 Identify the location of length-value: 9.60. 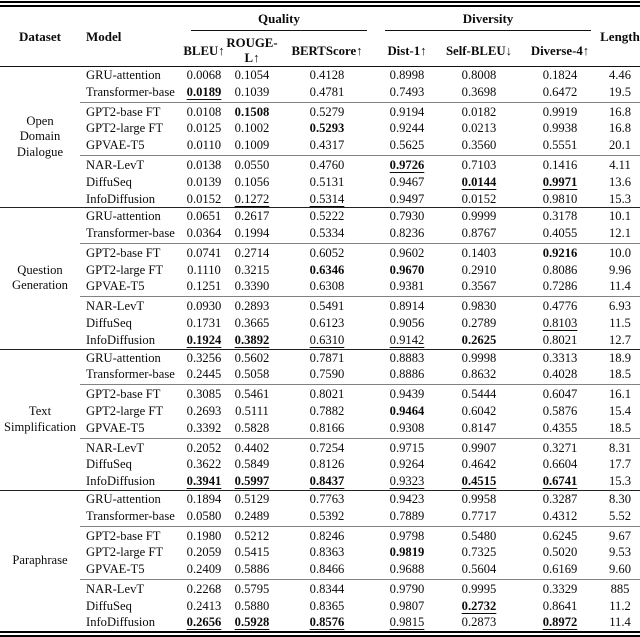
(620, 568).